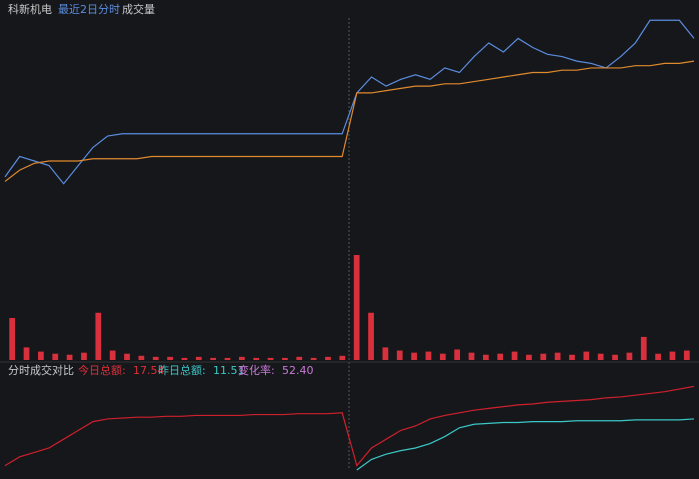  I want to click on annotation-name: 变化率:, so click(256, 370).